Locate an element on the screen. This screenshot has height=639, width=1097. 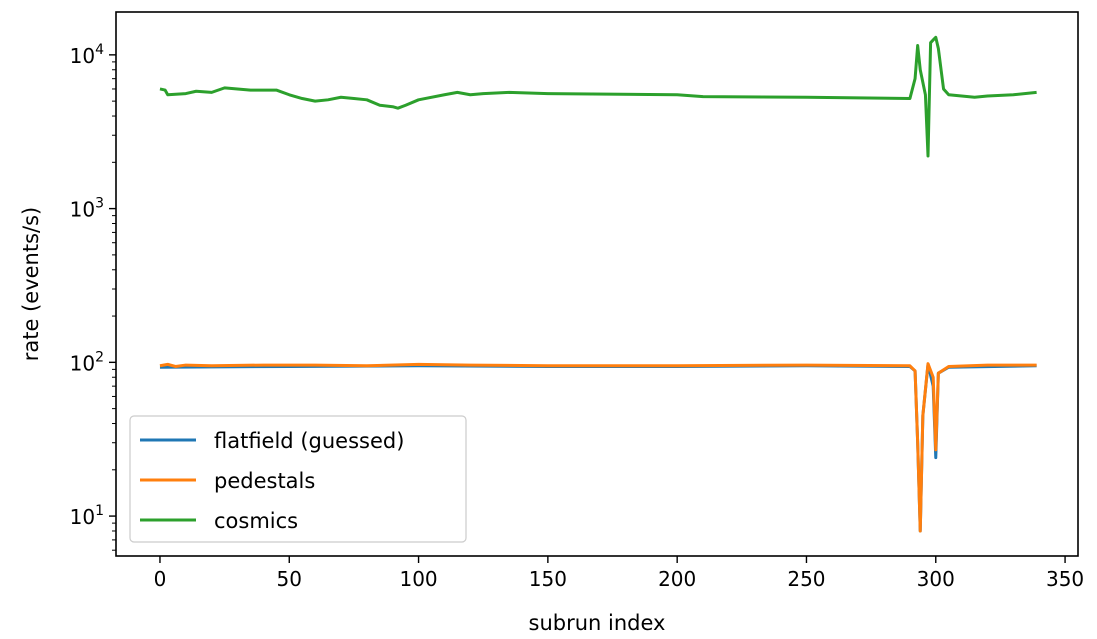
x-tick-label: 350 is located at coordinates (1065, 579).